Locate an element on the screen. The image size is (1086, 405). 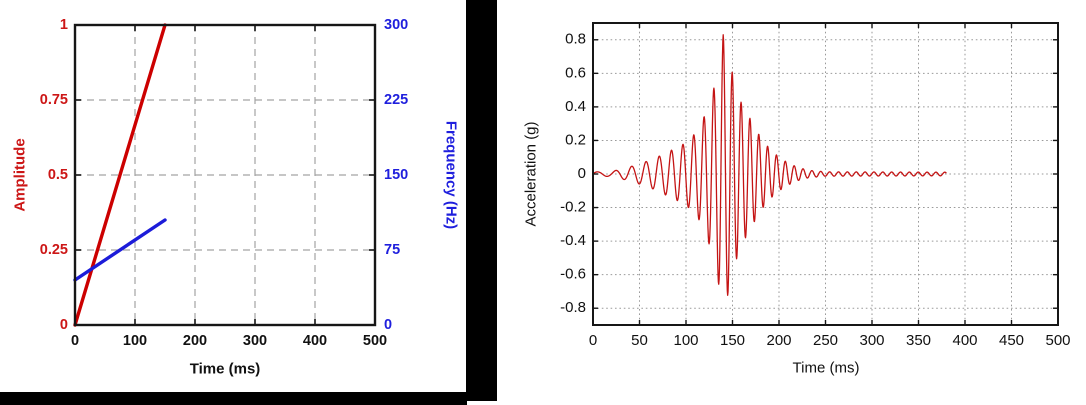
x-tick-label: 250 is located at coordinates (825, 340).